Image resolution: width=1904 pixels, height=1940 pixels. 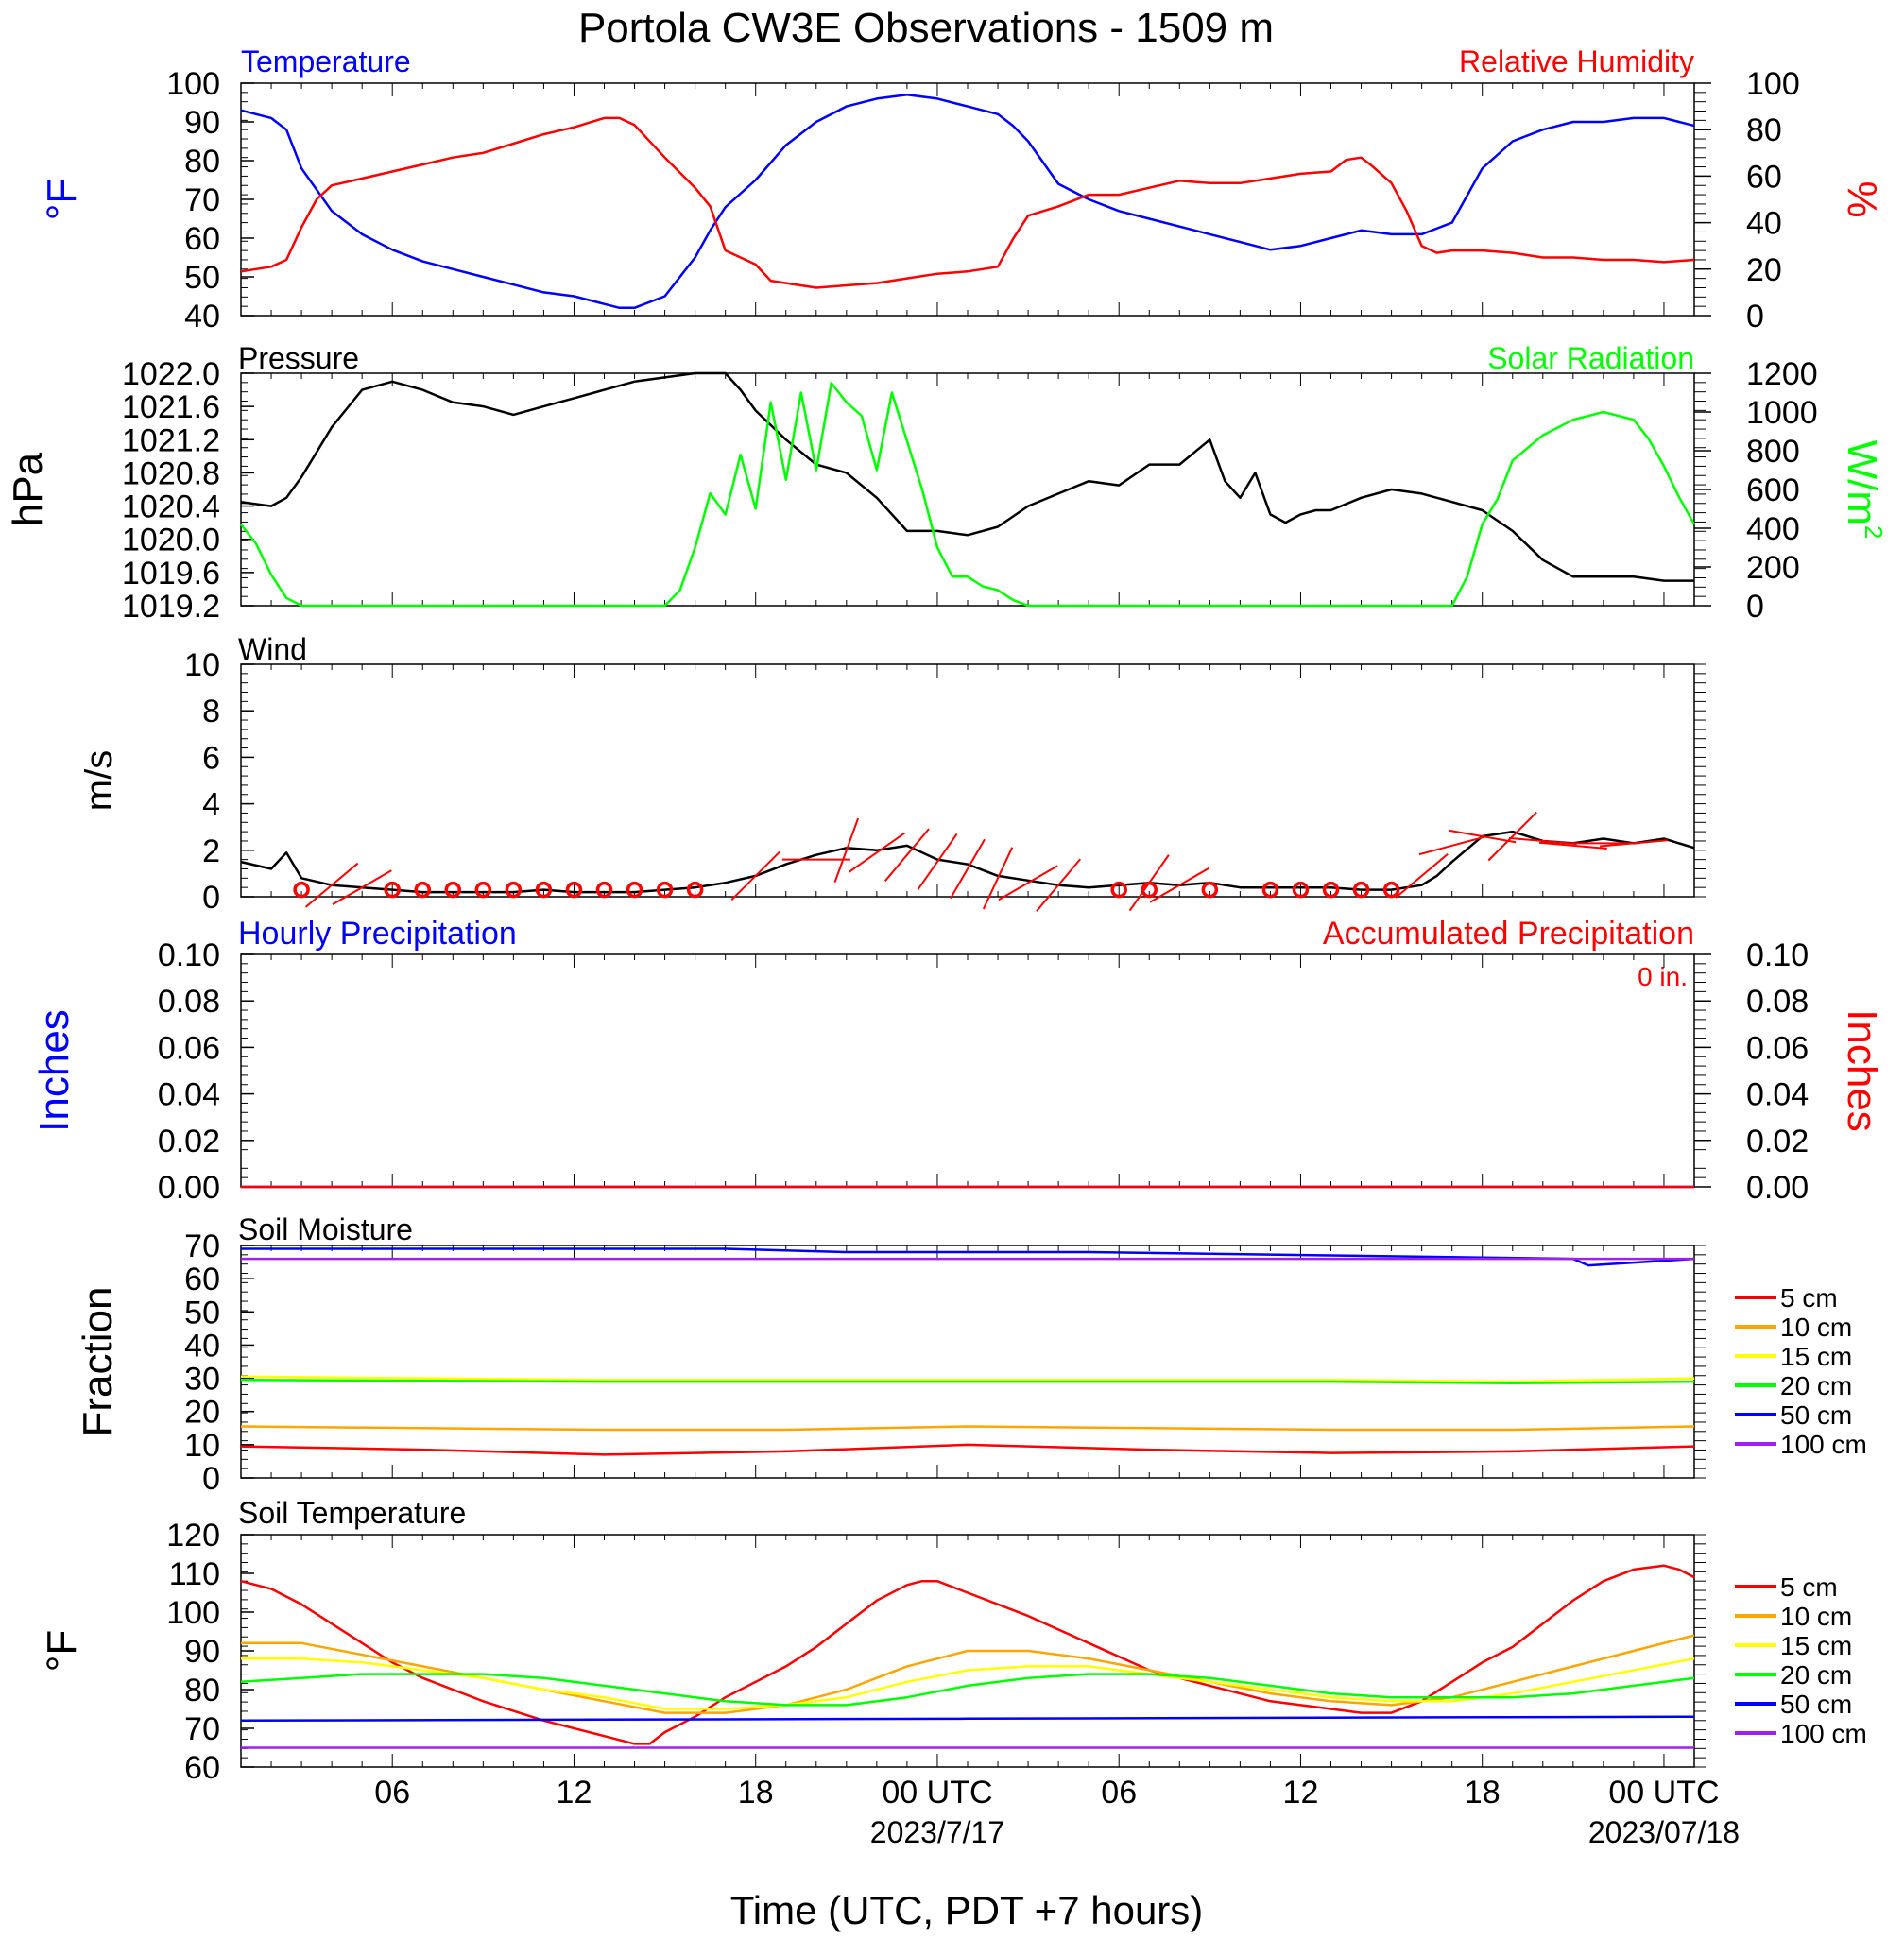 I want to click on y-tick-label-right: 1000, so click(x=1782, y=413).